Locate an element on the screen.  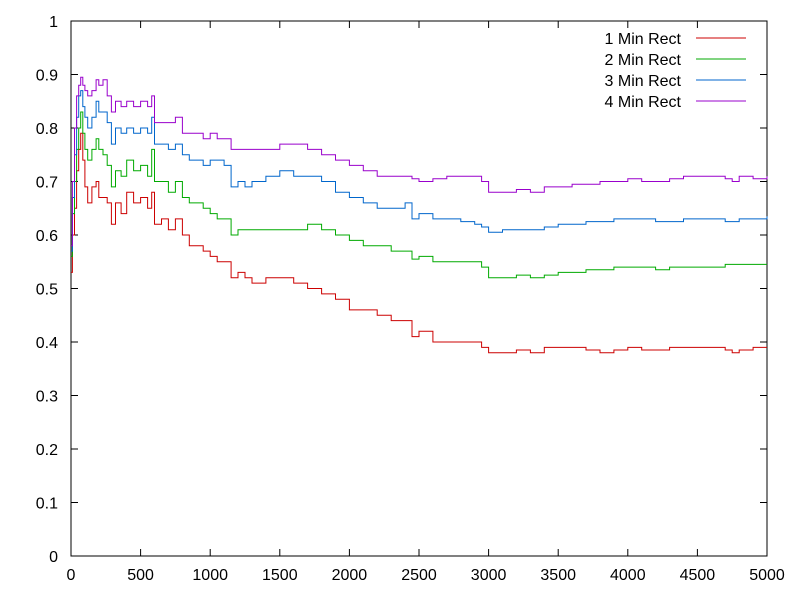
y-tick-label: 0.8 is located at coordinates (47, 129).